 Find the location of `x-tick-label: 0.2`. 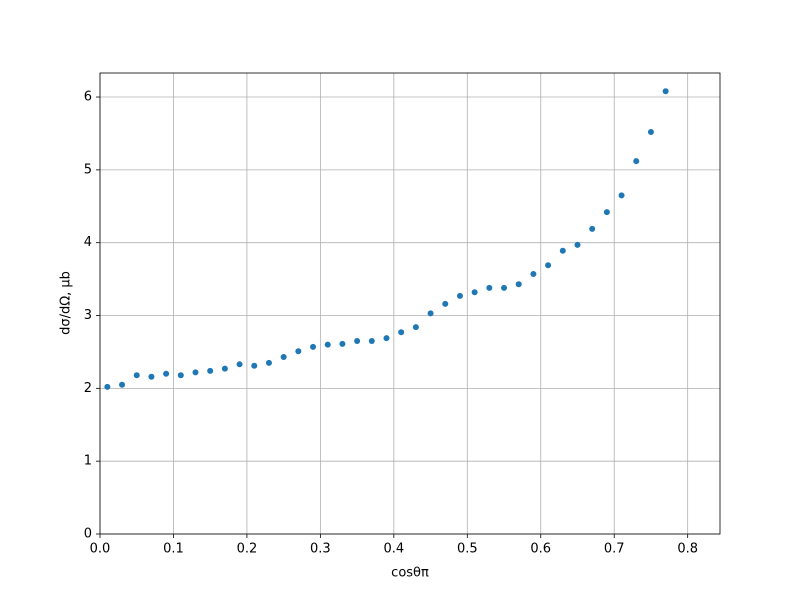

x-tick-label: 0.2 is located at coordinates (247, 549).